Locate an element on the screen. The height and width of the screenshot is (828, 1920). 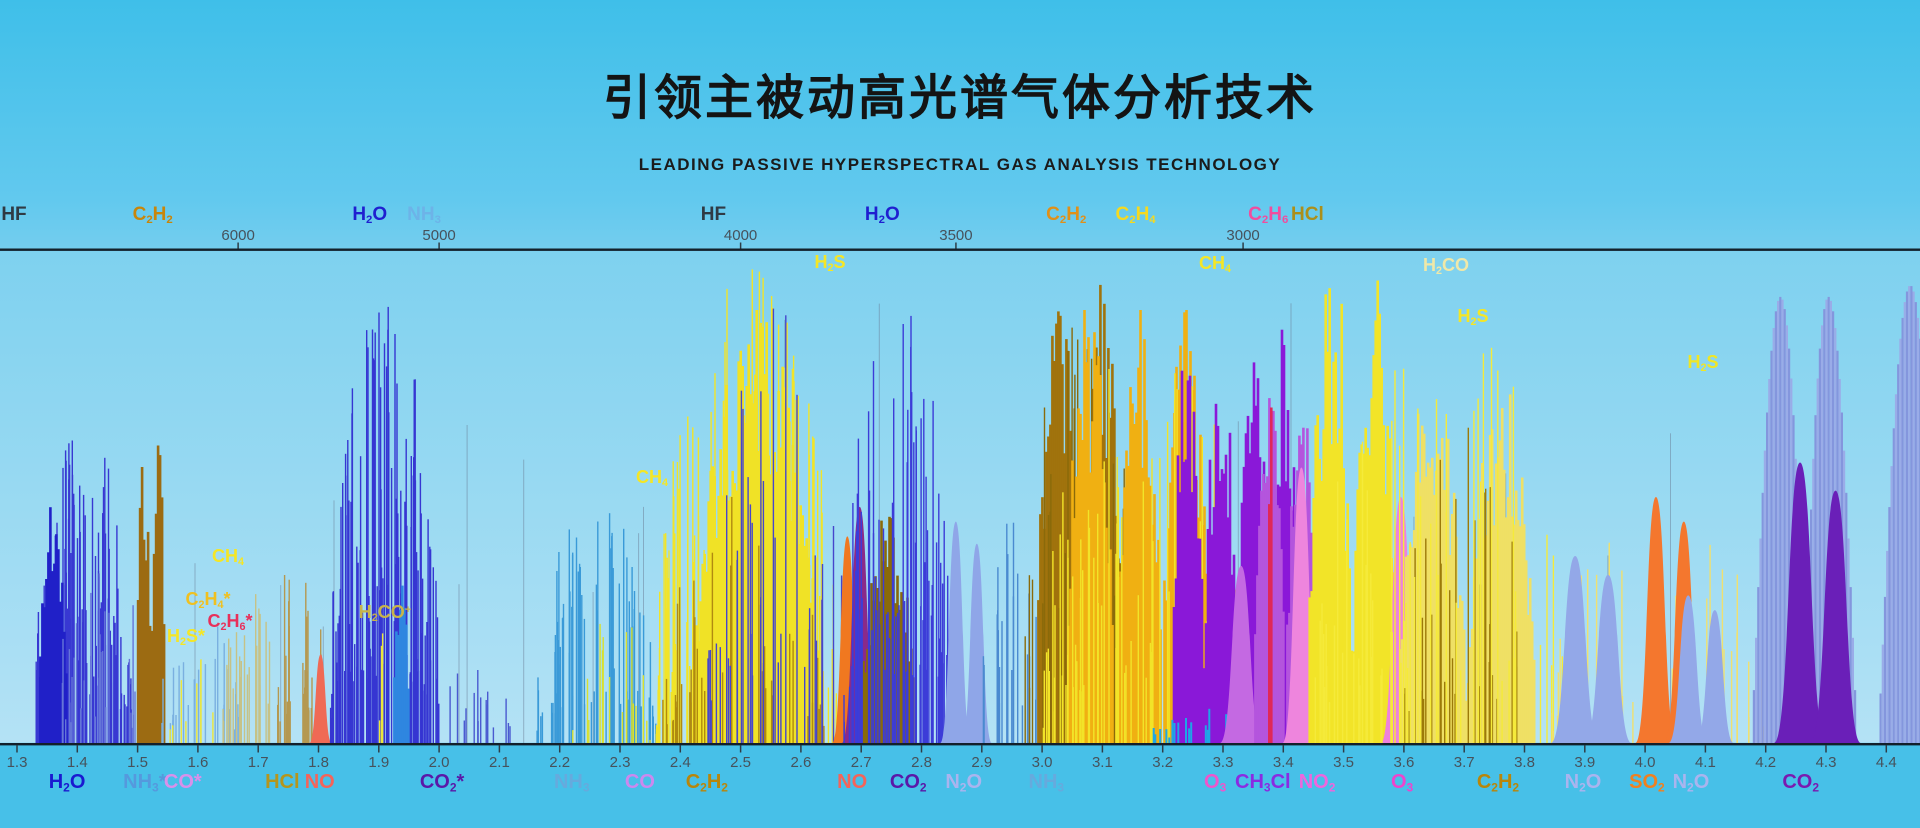
bottom-axis-tick-label: 1.3 is located at coordinates (17, 762).